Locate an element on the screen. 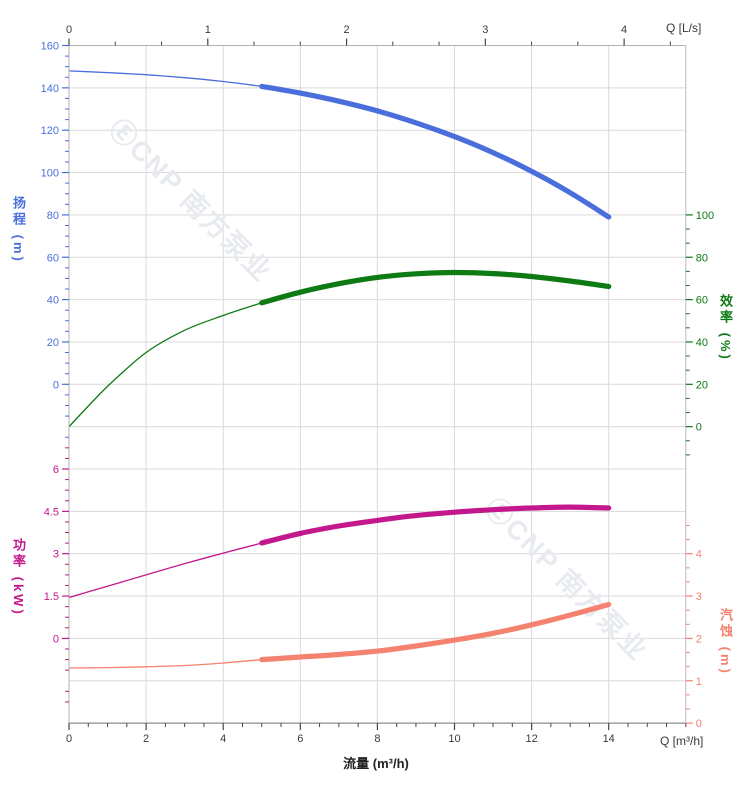 The image size is (752, 797). npsh-curve is located at coordinates (340, 635).